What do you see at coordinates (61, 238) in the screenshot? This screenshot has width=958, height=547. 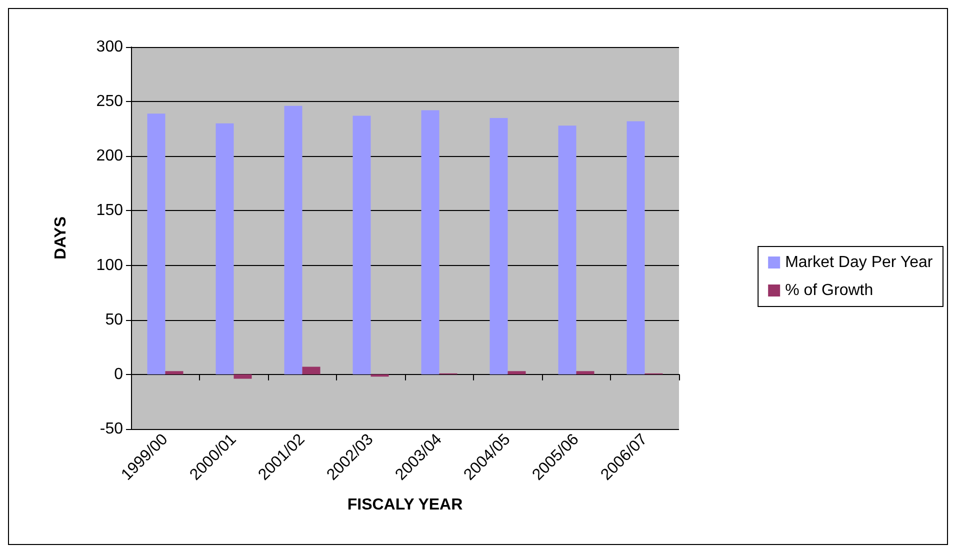 I see `y-axis-title: DAYS` at bounding box center [61, 238].